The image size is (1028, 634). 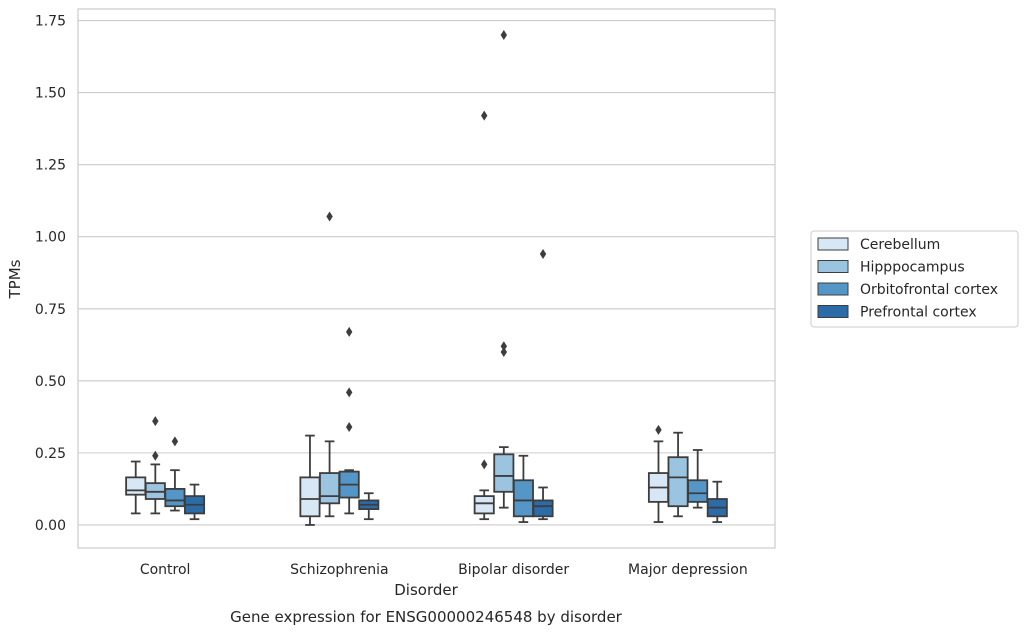 What do you see at coordinates (688, 570) in the screenshot?
I see `x-tick-label: Major depression` at bounding box center [688, 570].